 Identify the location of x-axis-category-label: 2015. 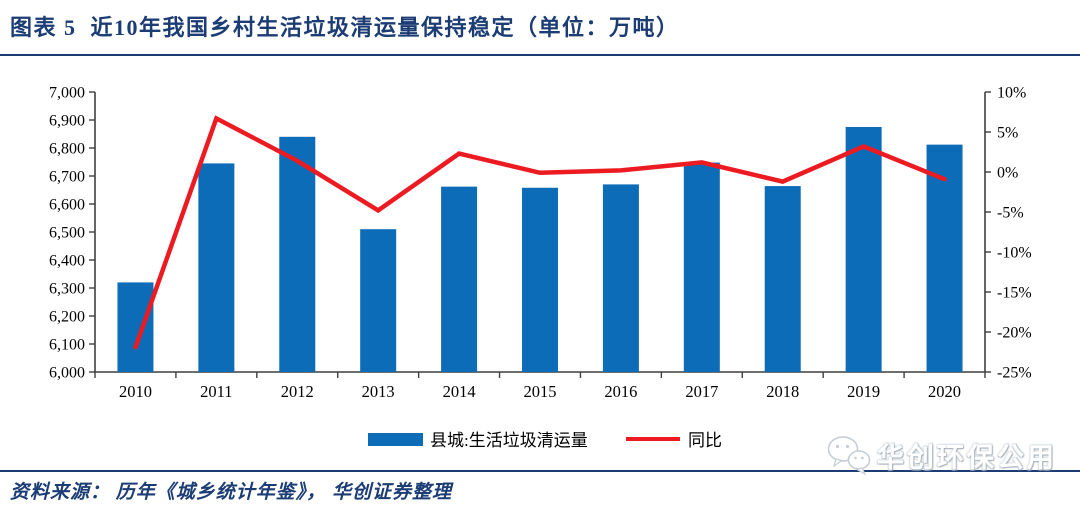
(540, 391).